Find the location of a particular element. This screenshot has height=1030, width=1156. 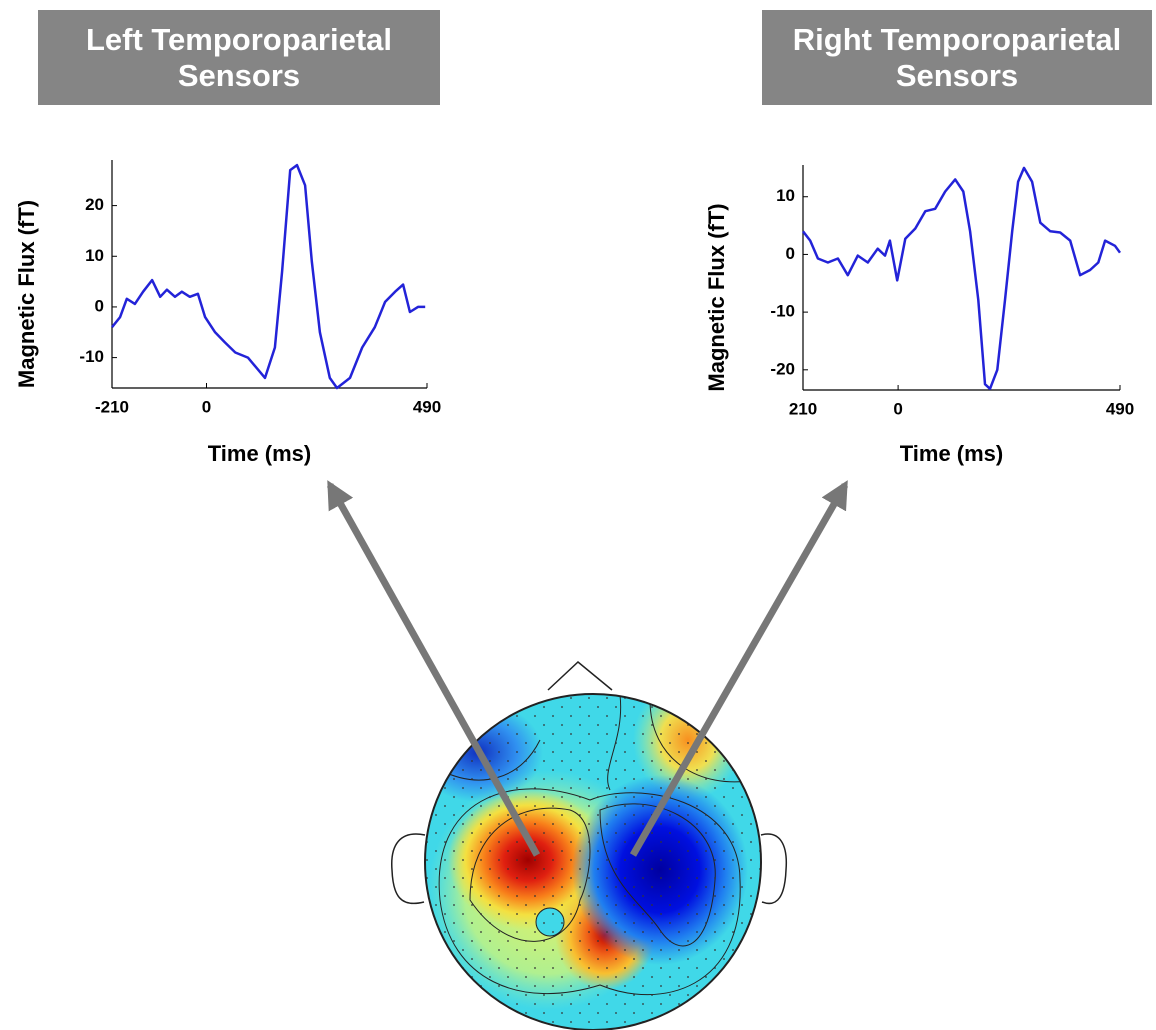

chart-title: Right Temporoparietal Sensors is located at coordinates (957, 57).